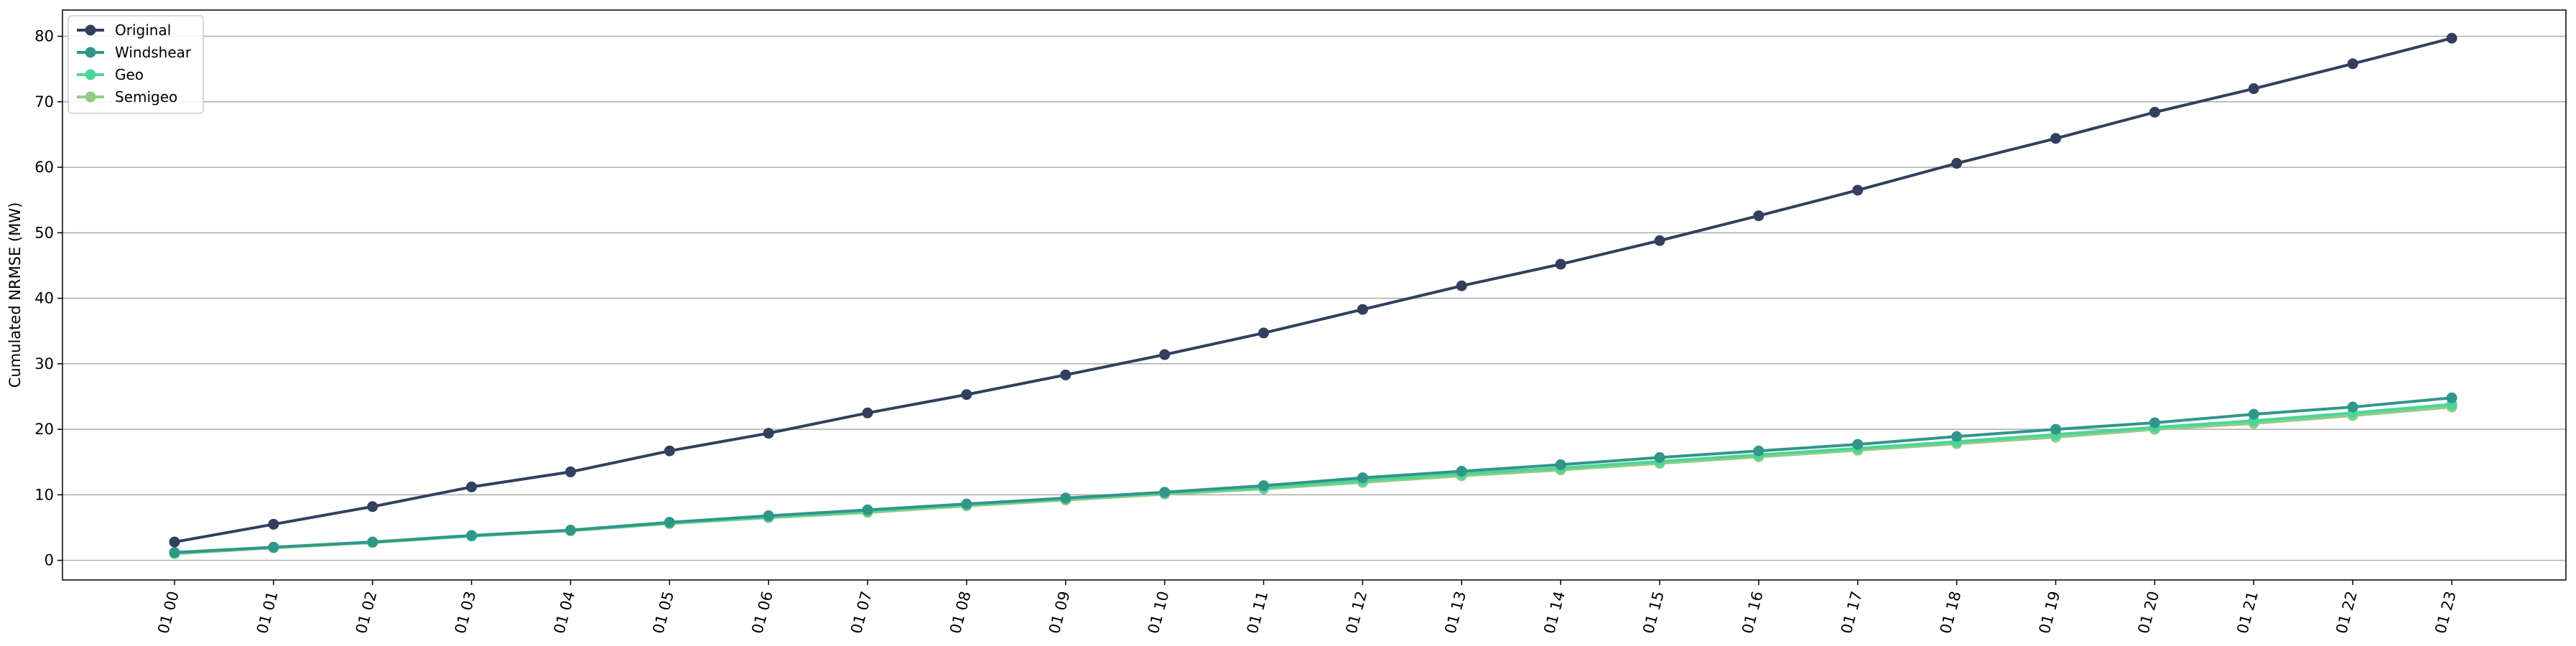  I want to click on legend: Original Windshear Geo Semigeo, so click(136, 64).